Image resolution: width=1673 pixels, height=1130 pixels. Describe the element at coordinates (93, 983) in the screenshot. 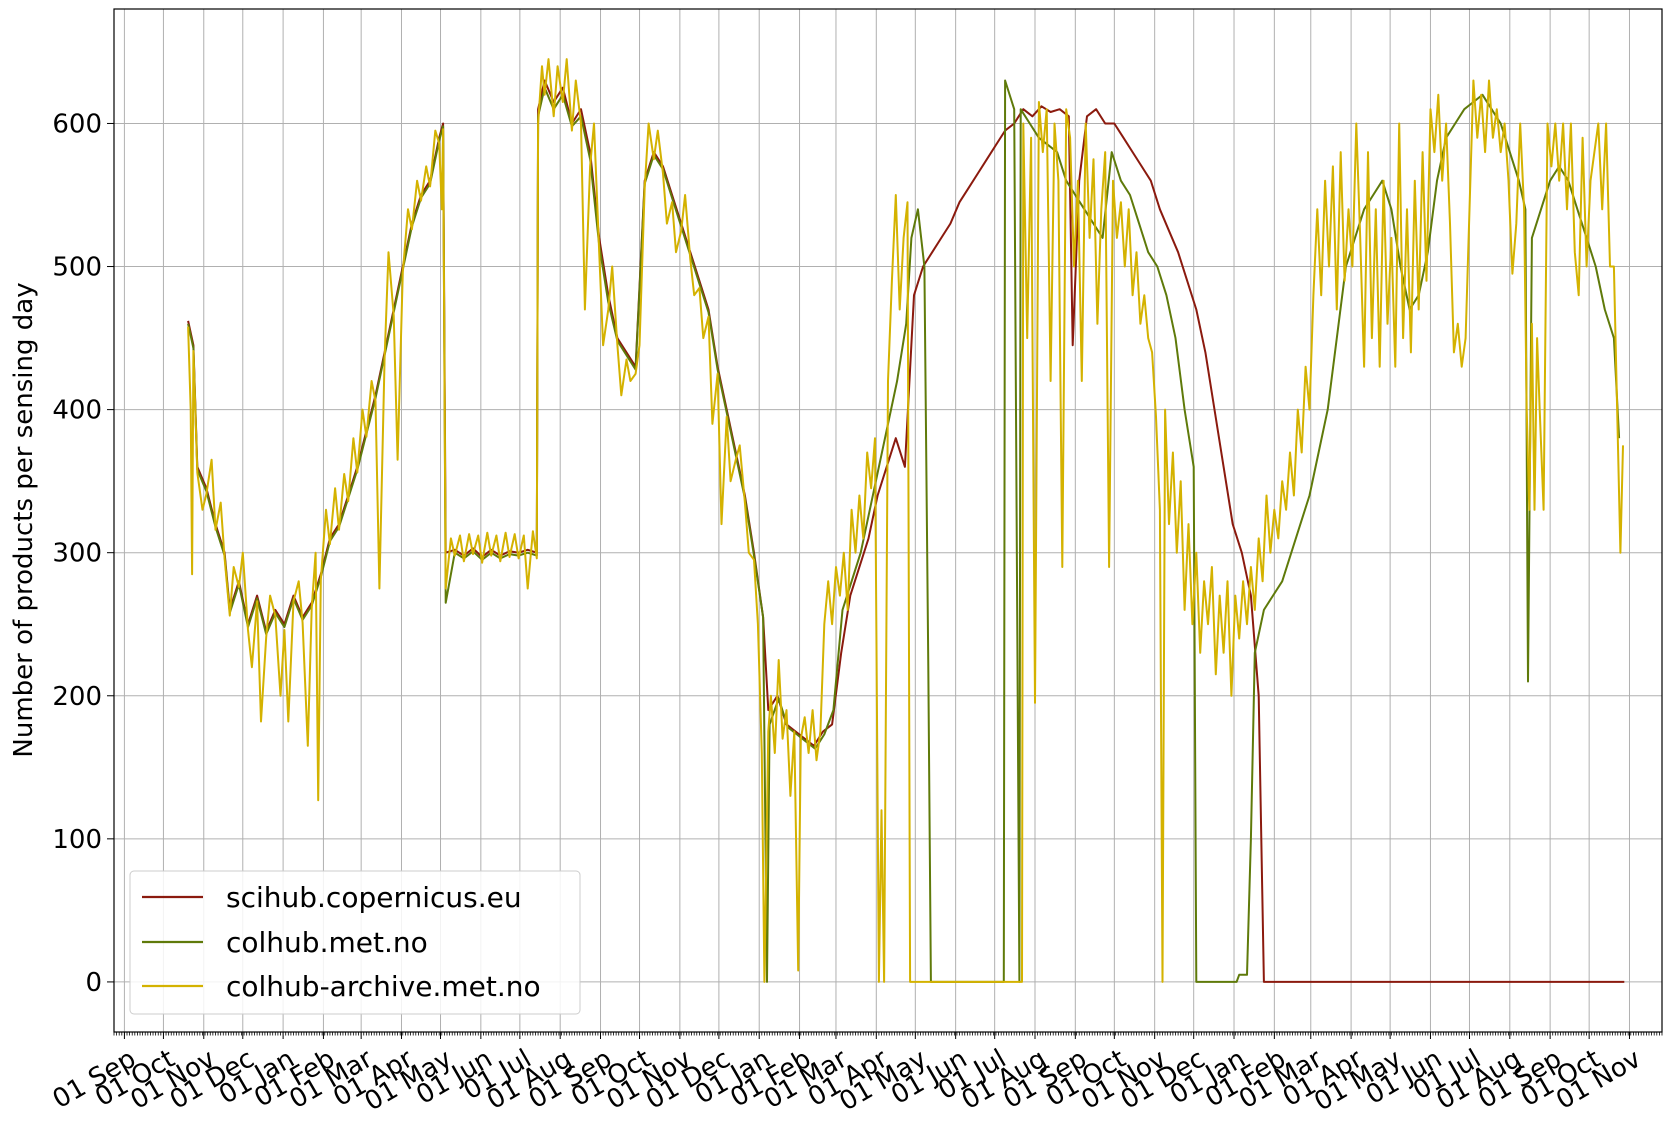

I see `y-tick-label: 0` at that location.